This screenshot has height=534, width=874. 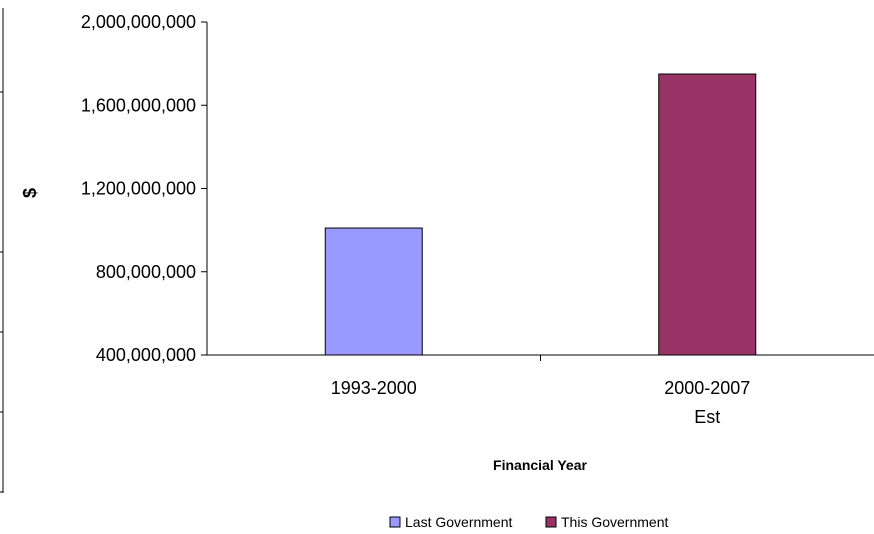 I want to click on legend-label: This Government, so click(x=614, y=522).